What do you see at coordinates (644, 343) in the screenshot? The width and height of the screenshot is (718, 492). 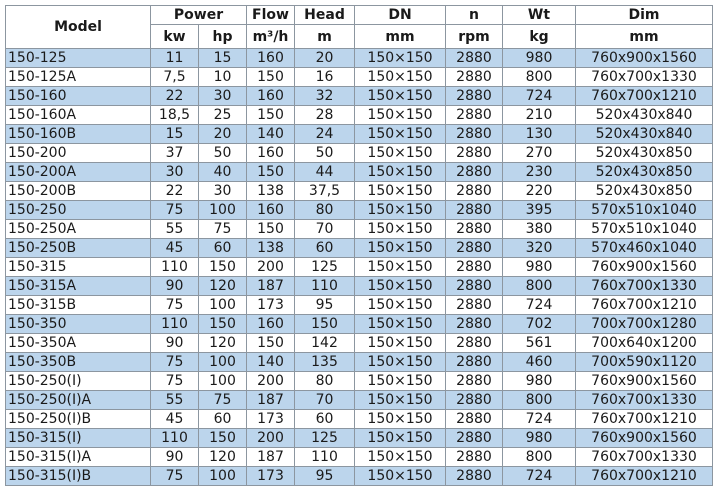 I see `cell-dim: 700x640x1200` at bounding box center [644, 343].